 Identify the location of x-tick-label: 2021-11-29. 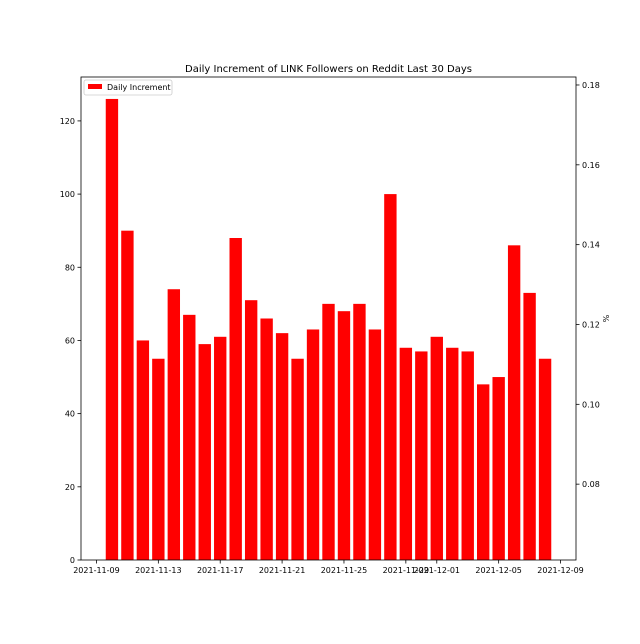
(406, 570).